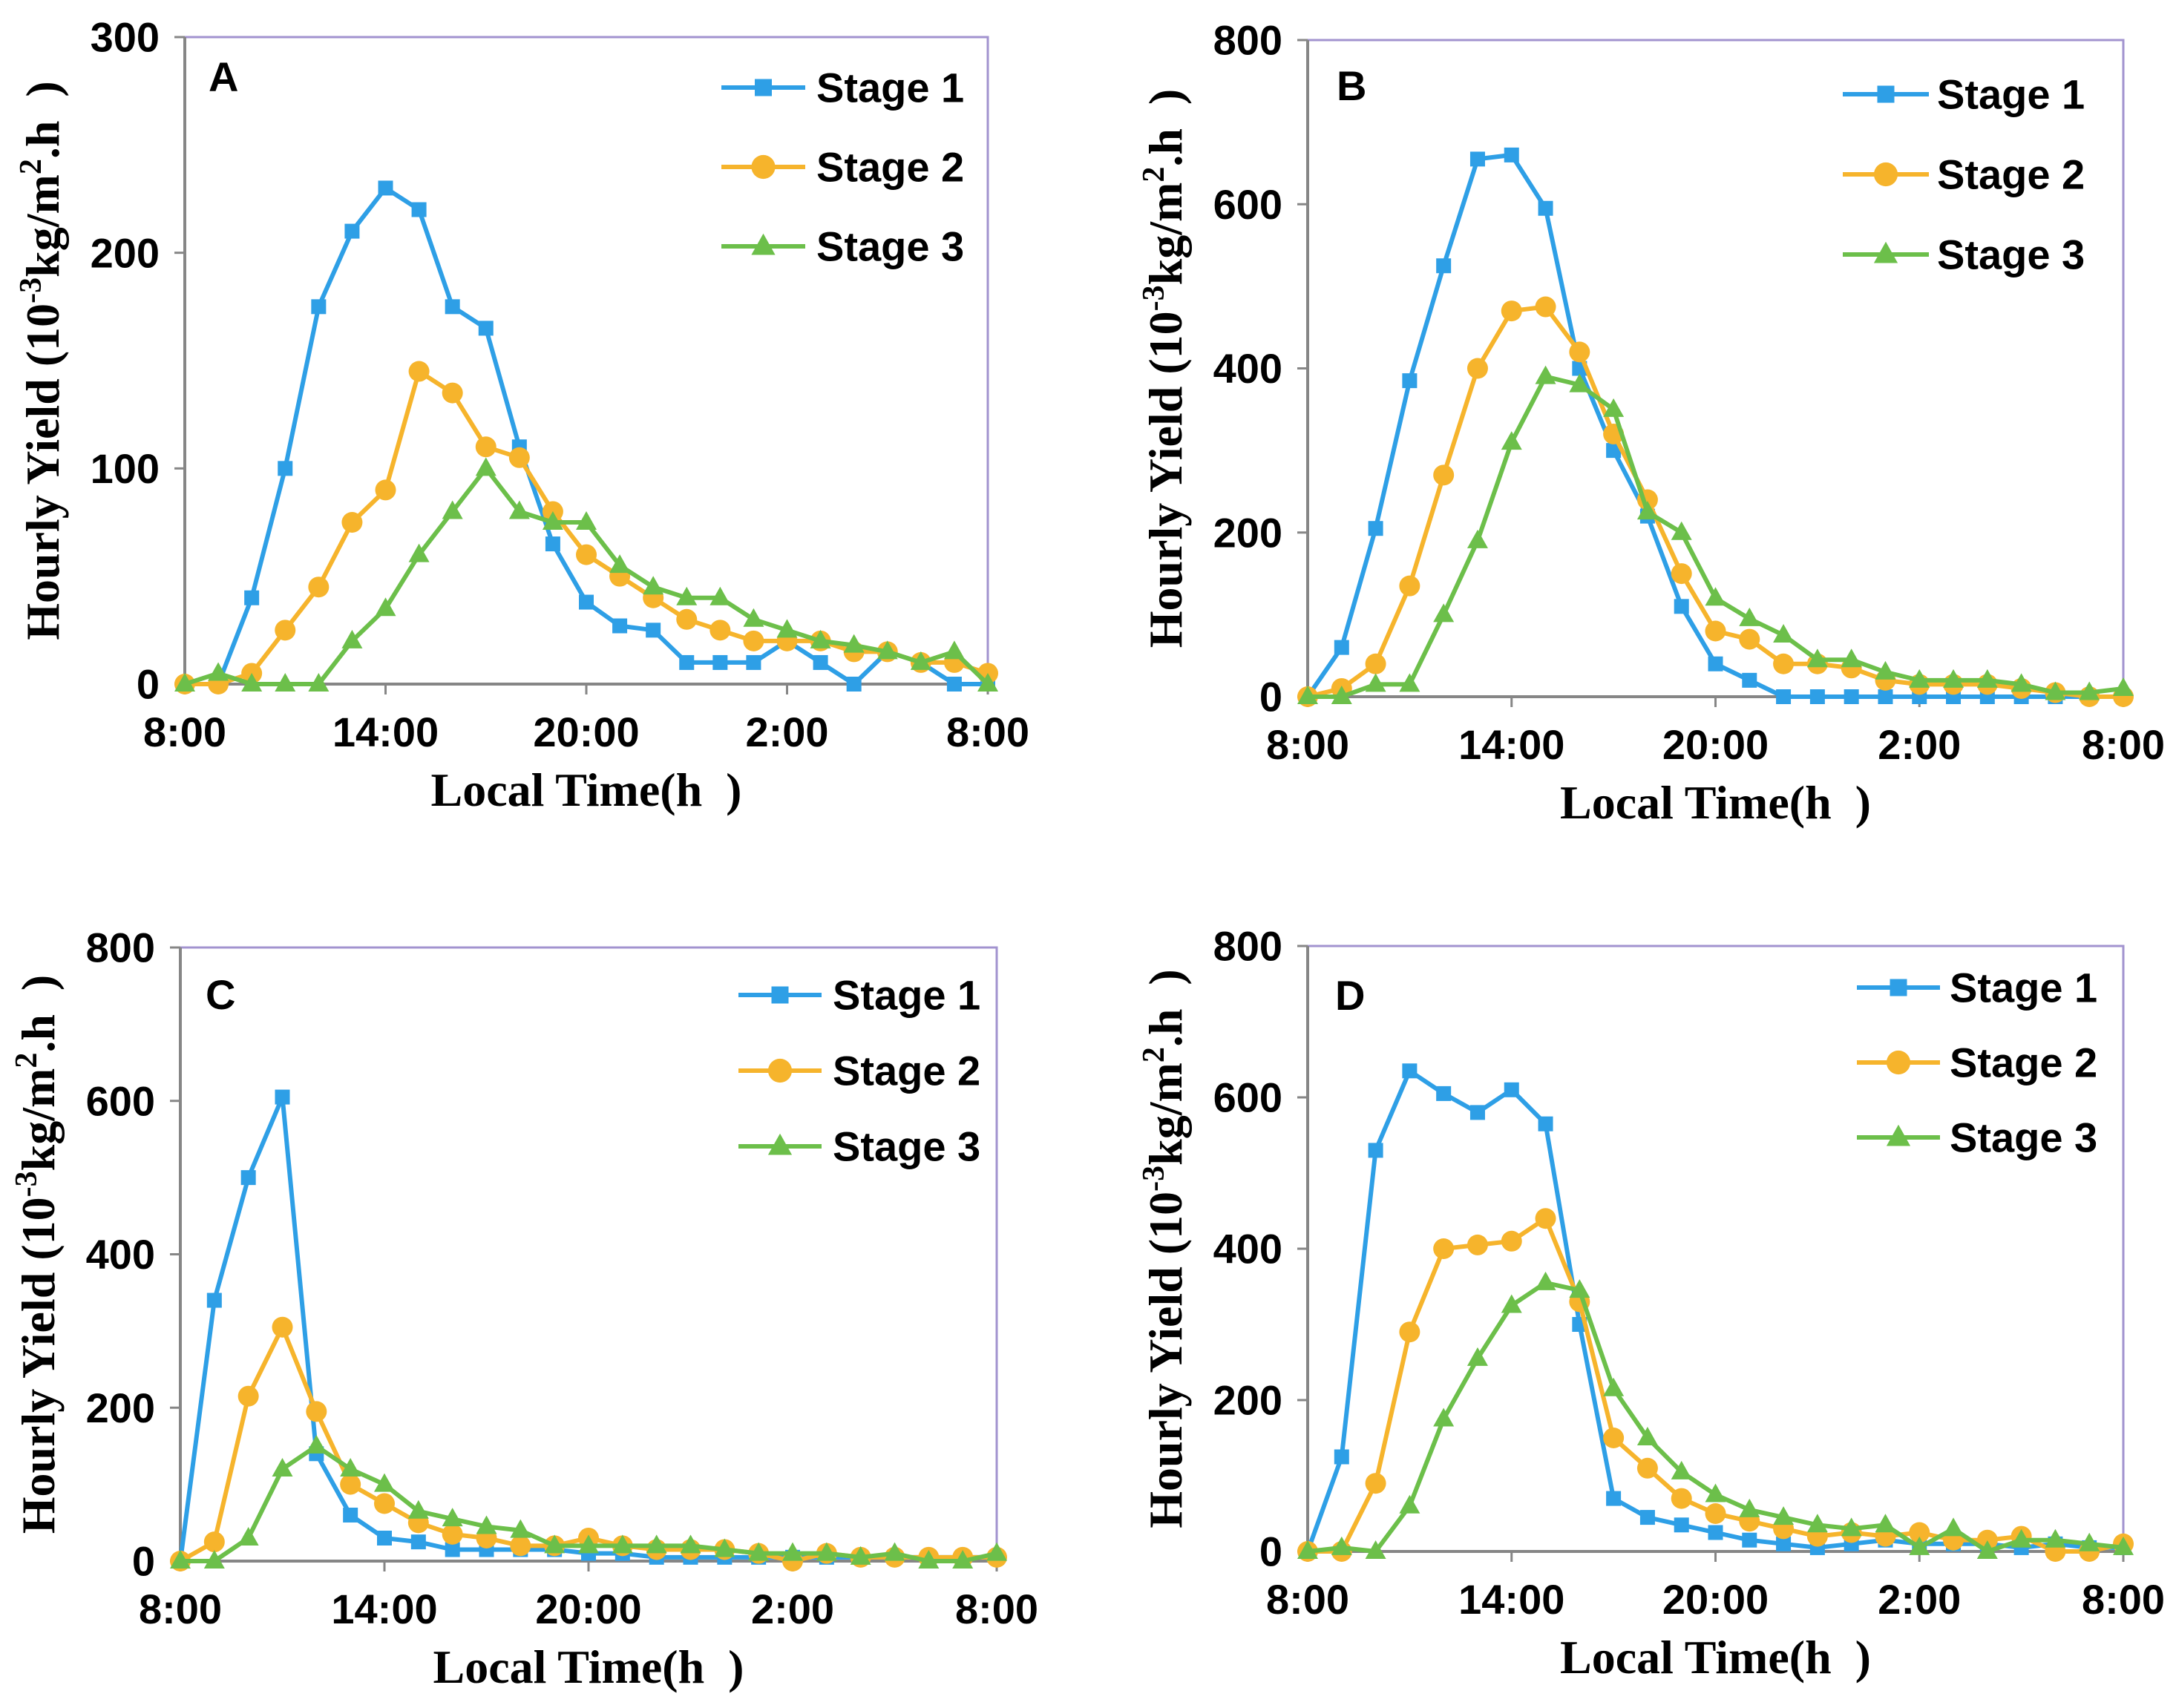  I want to click on y-tick-label: 0, so click(143, 1561).